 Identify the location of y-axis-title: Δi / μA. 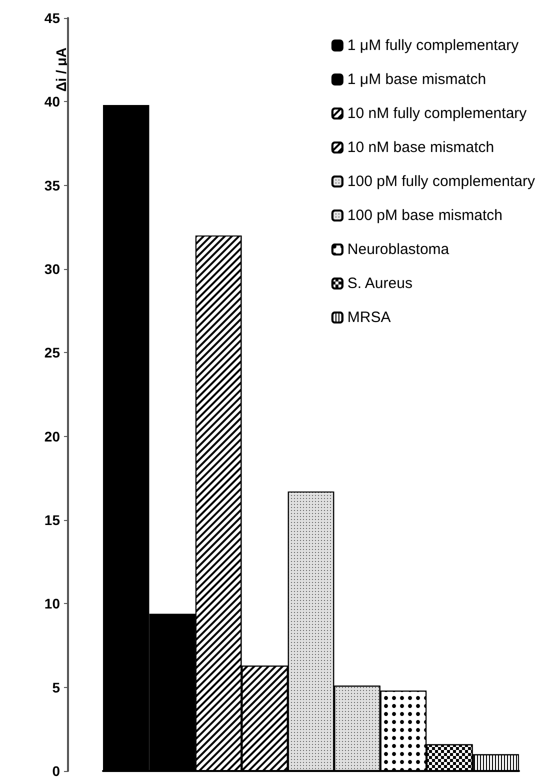
(61, 69).